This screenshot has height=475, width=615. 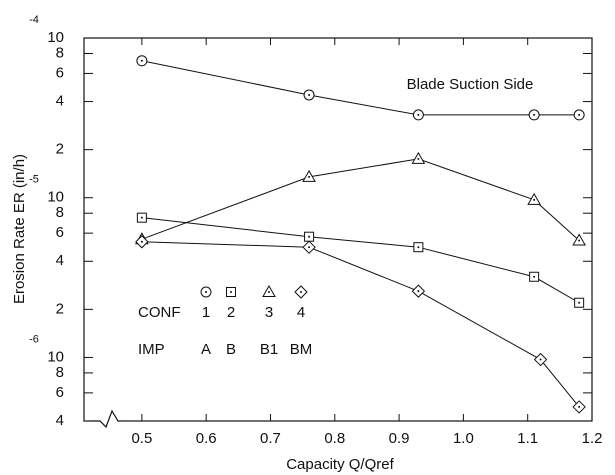 I want to click on legend-imp: B1, so click(x=269, y=349).